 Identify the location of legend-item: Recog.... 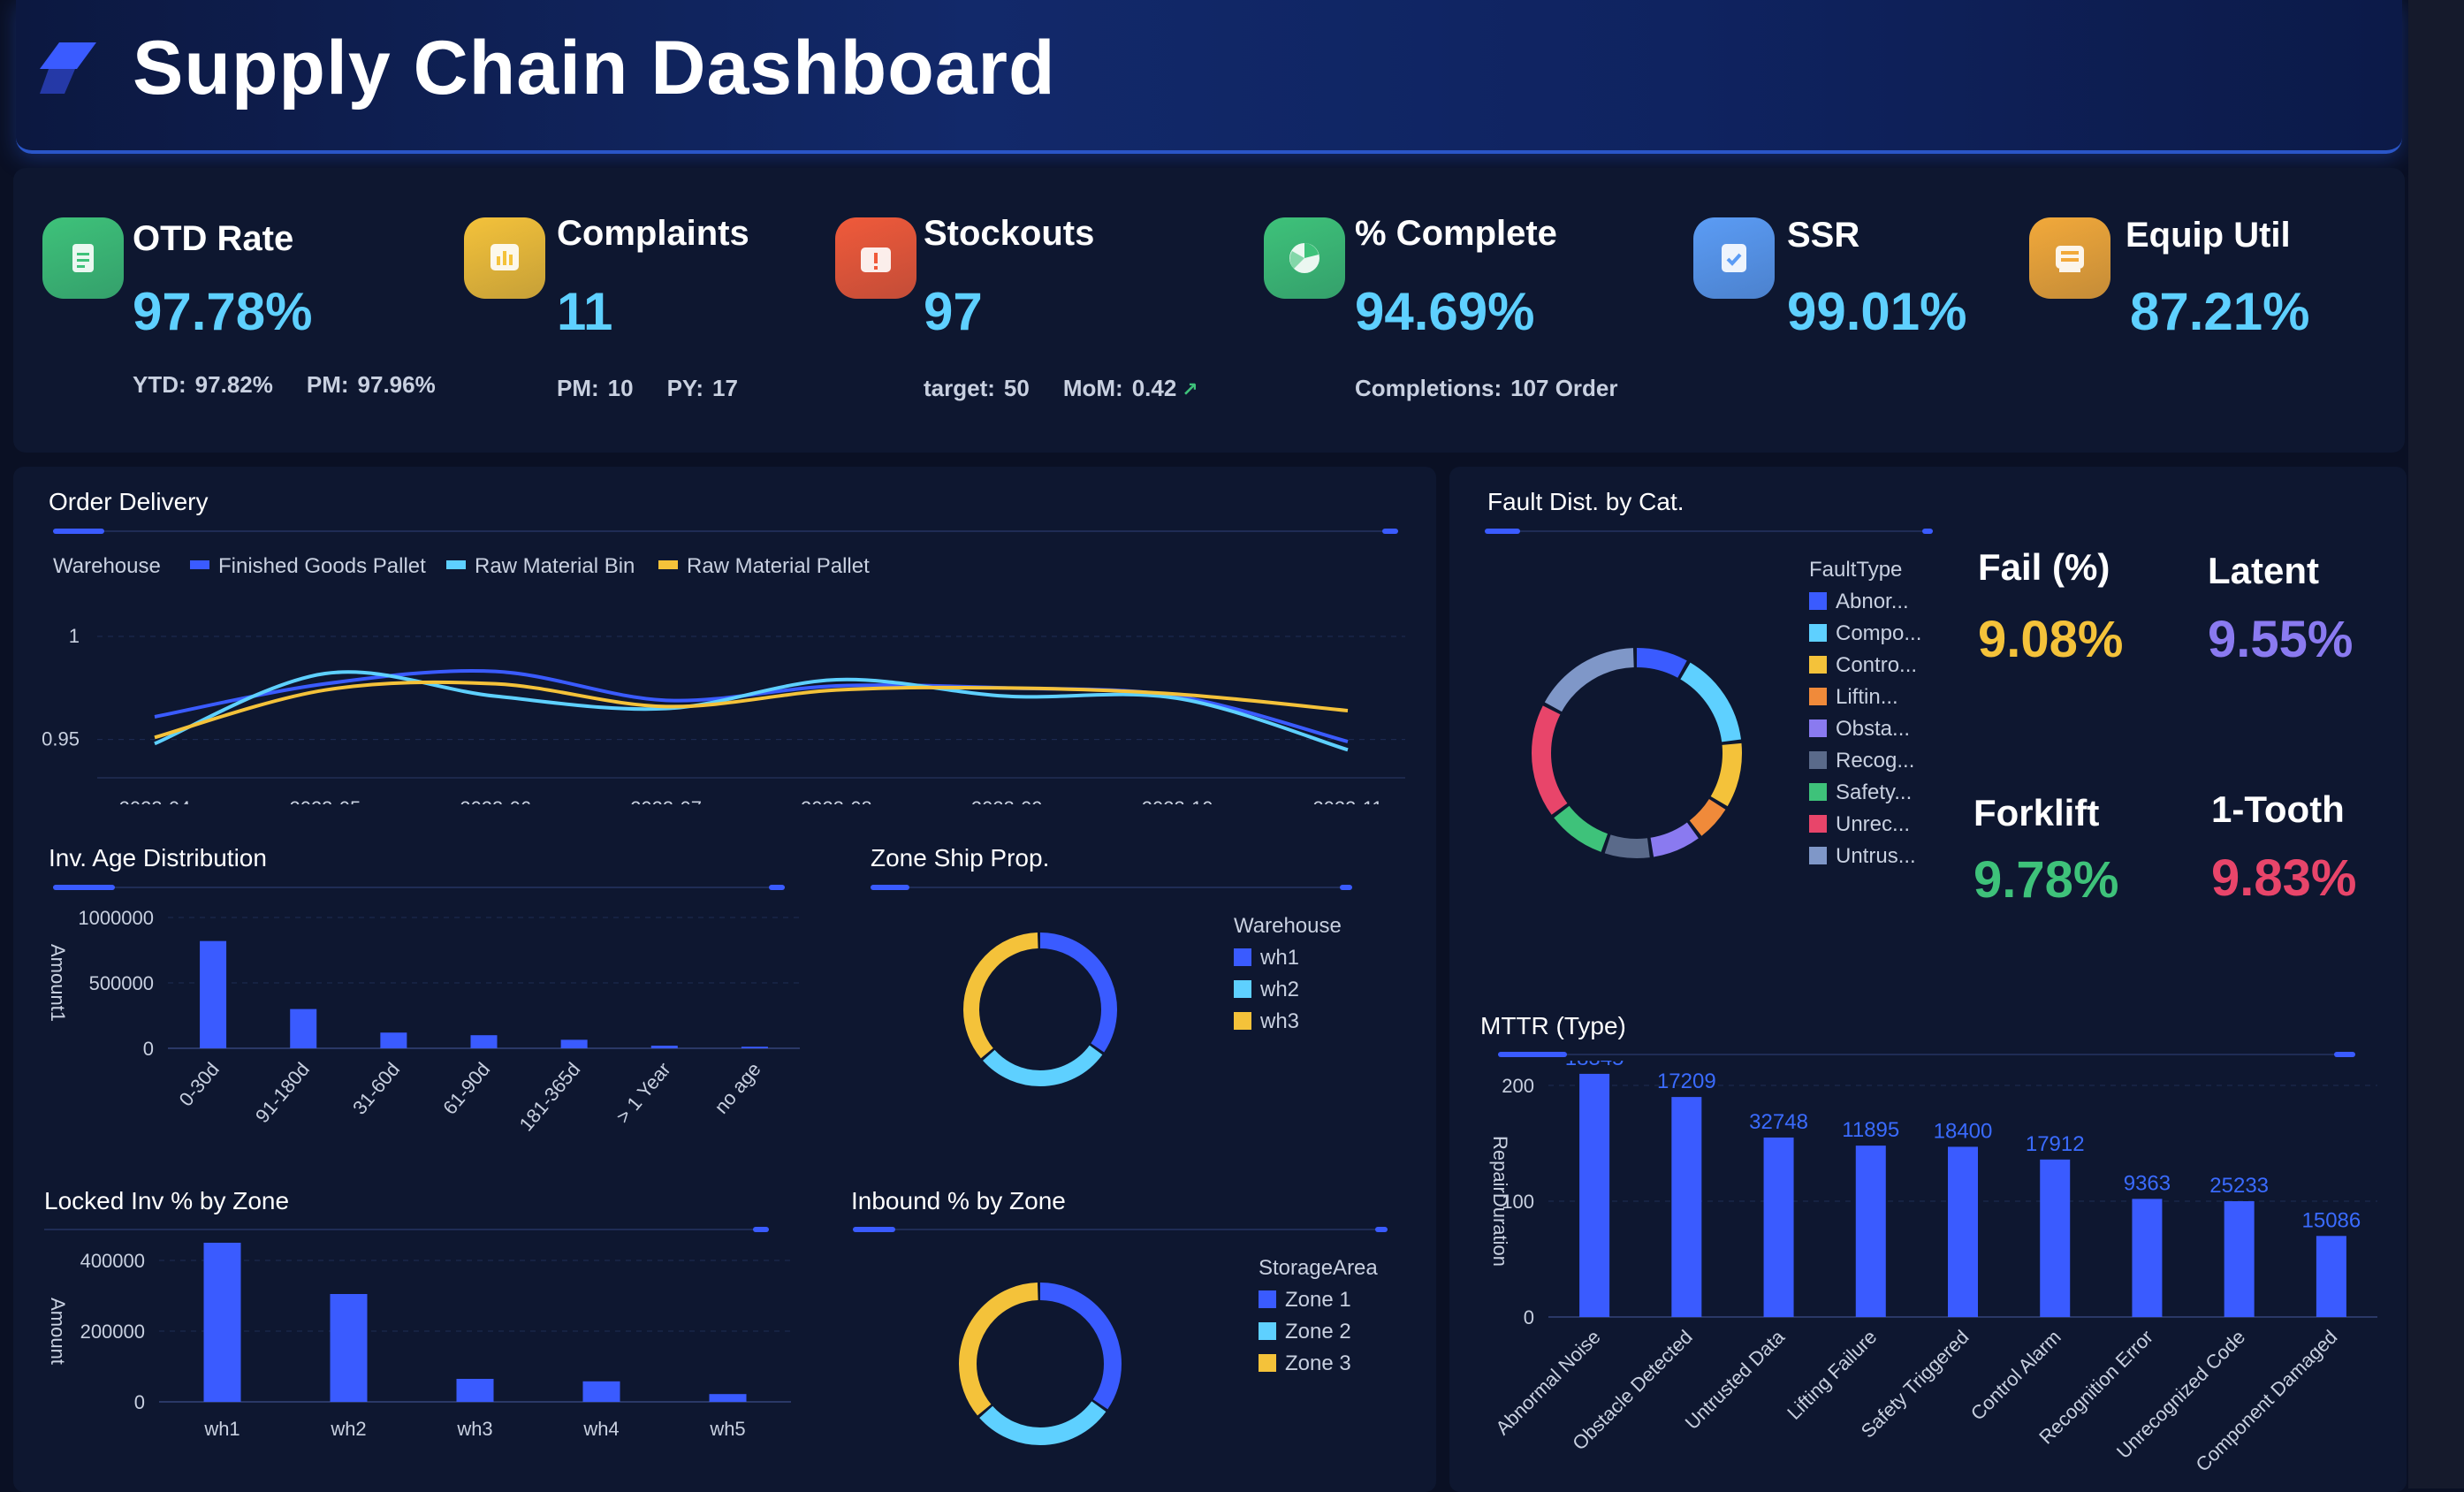
(1875, 761).